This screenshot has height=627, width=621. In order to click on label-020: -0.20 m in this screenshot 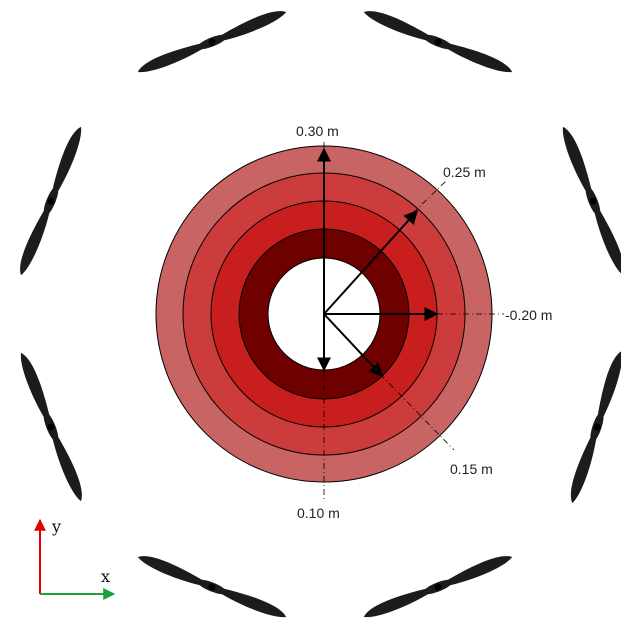, I will do `click(528, 315)`.